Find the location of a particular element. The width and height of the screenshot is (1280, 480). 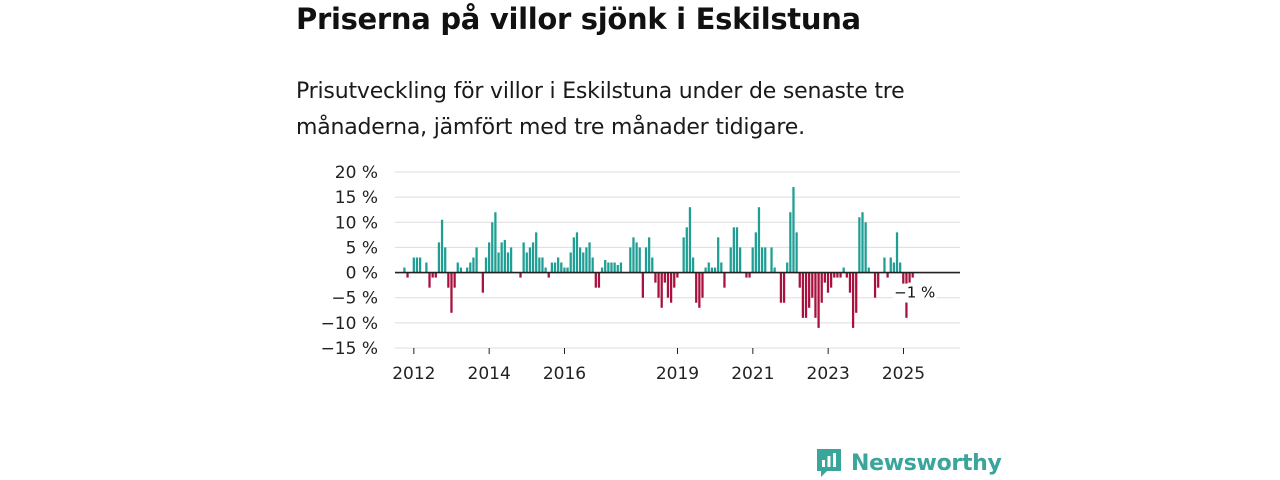

y-axis-tick-labels: 20 % 15 % 10 % 5 % 0 % −5 % −10 % −15 % is located at coordinates (349, 261).